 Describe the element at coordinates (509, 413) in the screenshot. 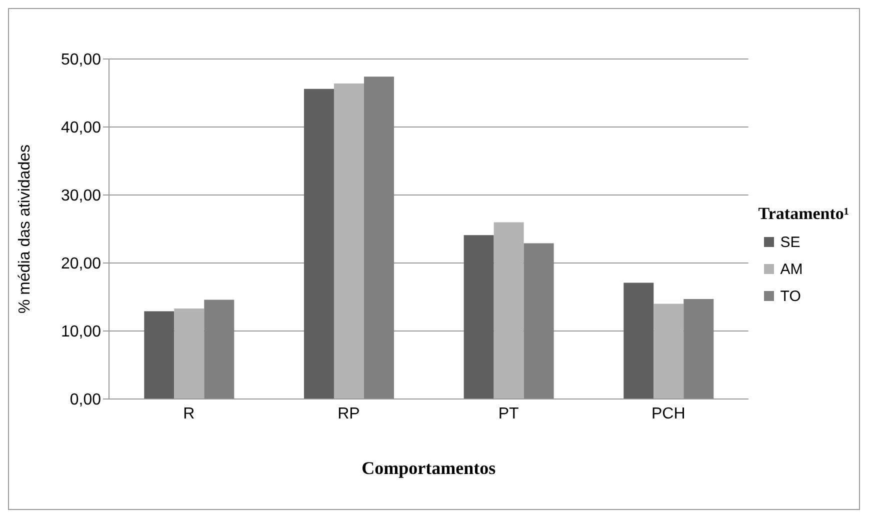

I see `x-tick-label: PT` at that location.